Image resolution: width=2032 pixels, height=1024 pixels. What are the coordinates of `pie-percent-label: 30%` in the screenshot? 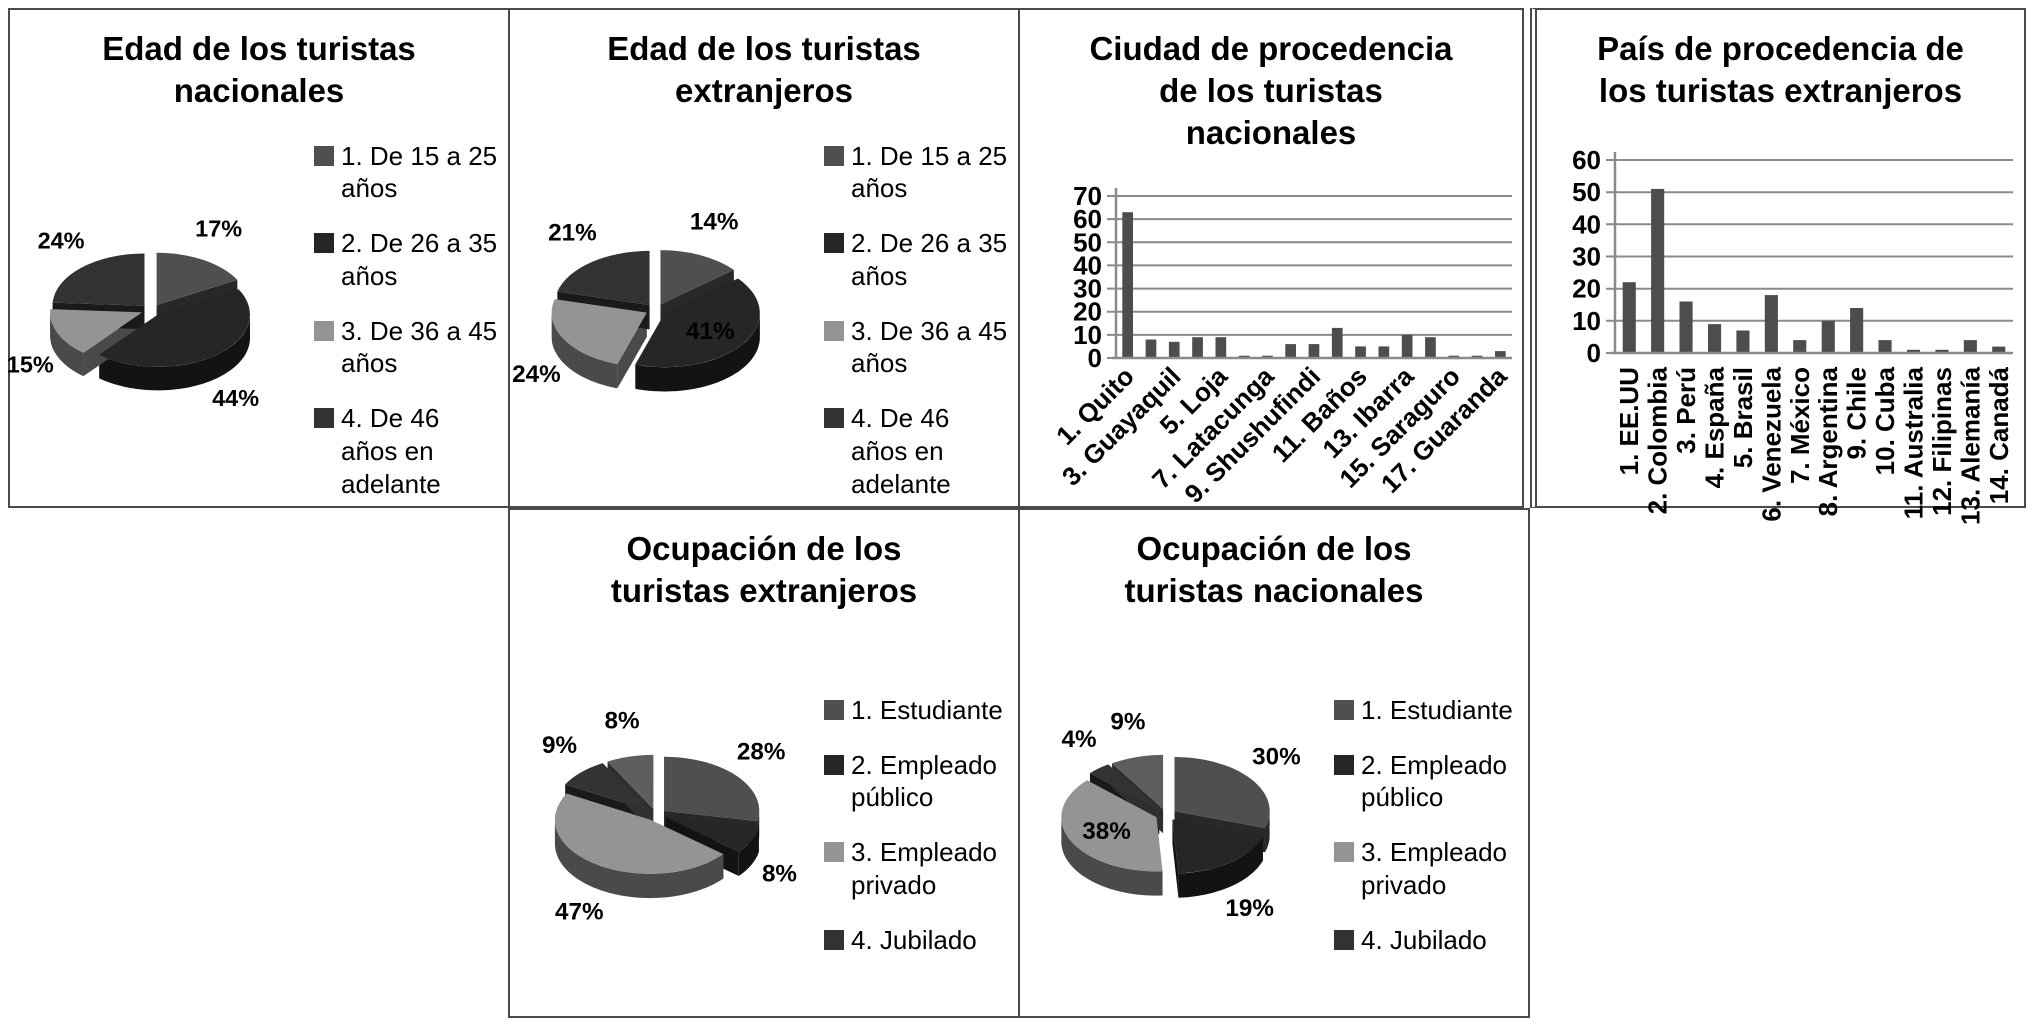 It's located at (1276, 756).